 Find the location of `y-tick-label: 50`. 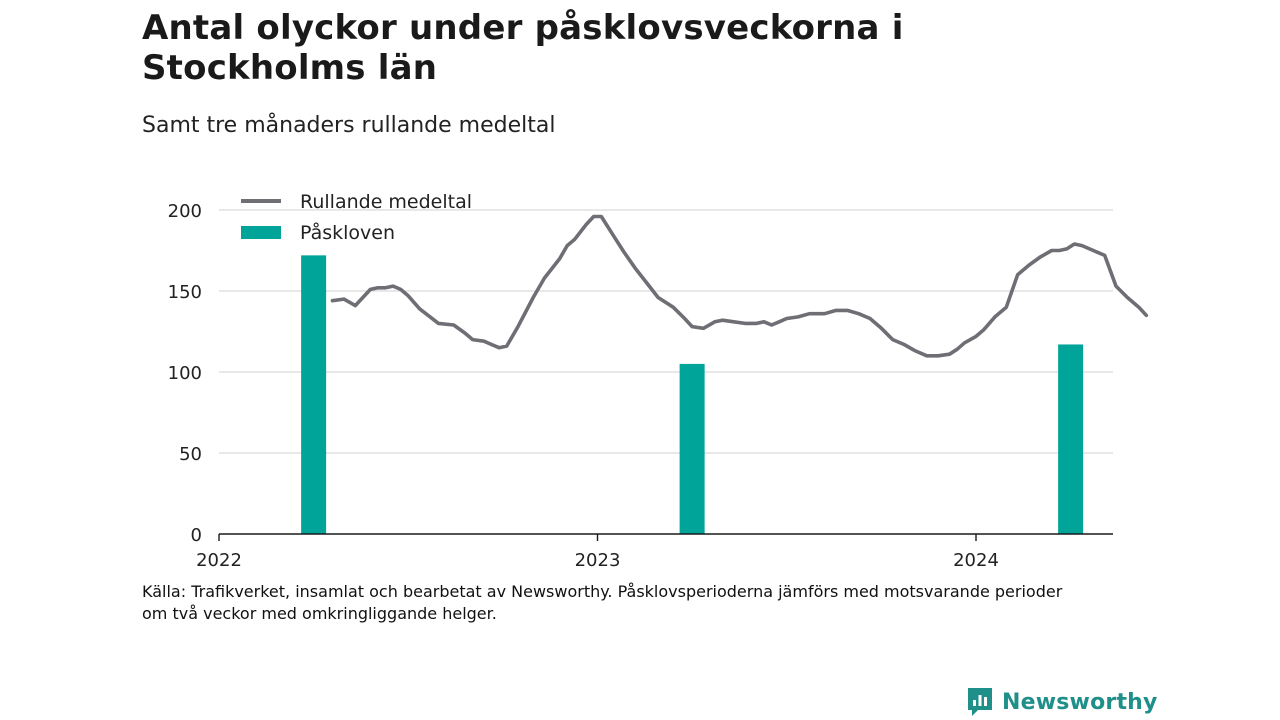

y-tick-label: 50 is located at coordinates (190, 454).